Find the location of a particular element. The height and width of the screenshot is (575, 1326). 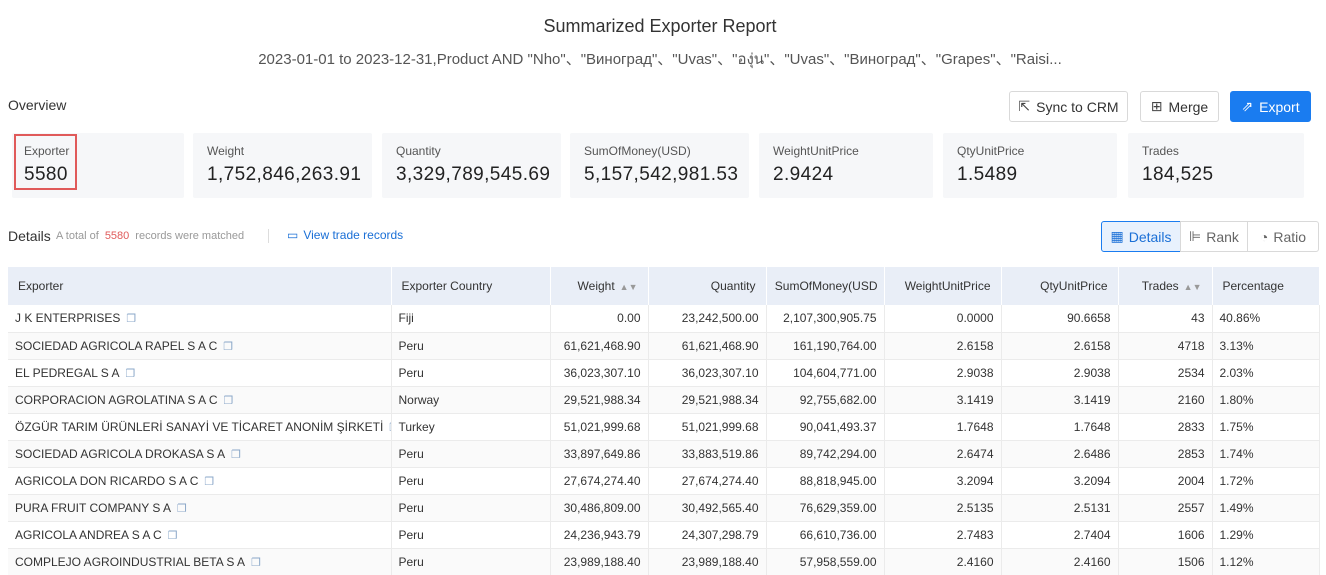

tab-details-label: Details is located at coordinates (1150, 236).